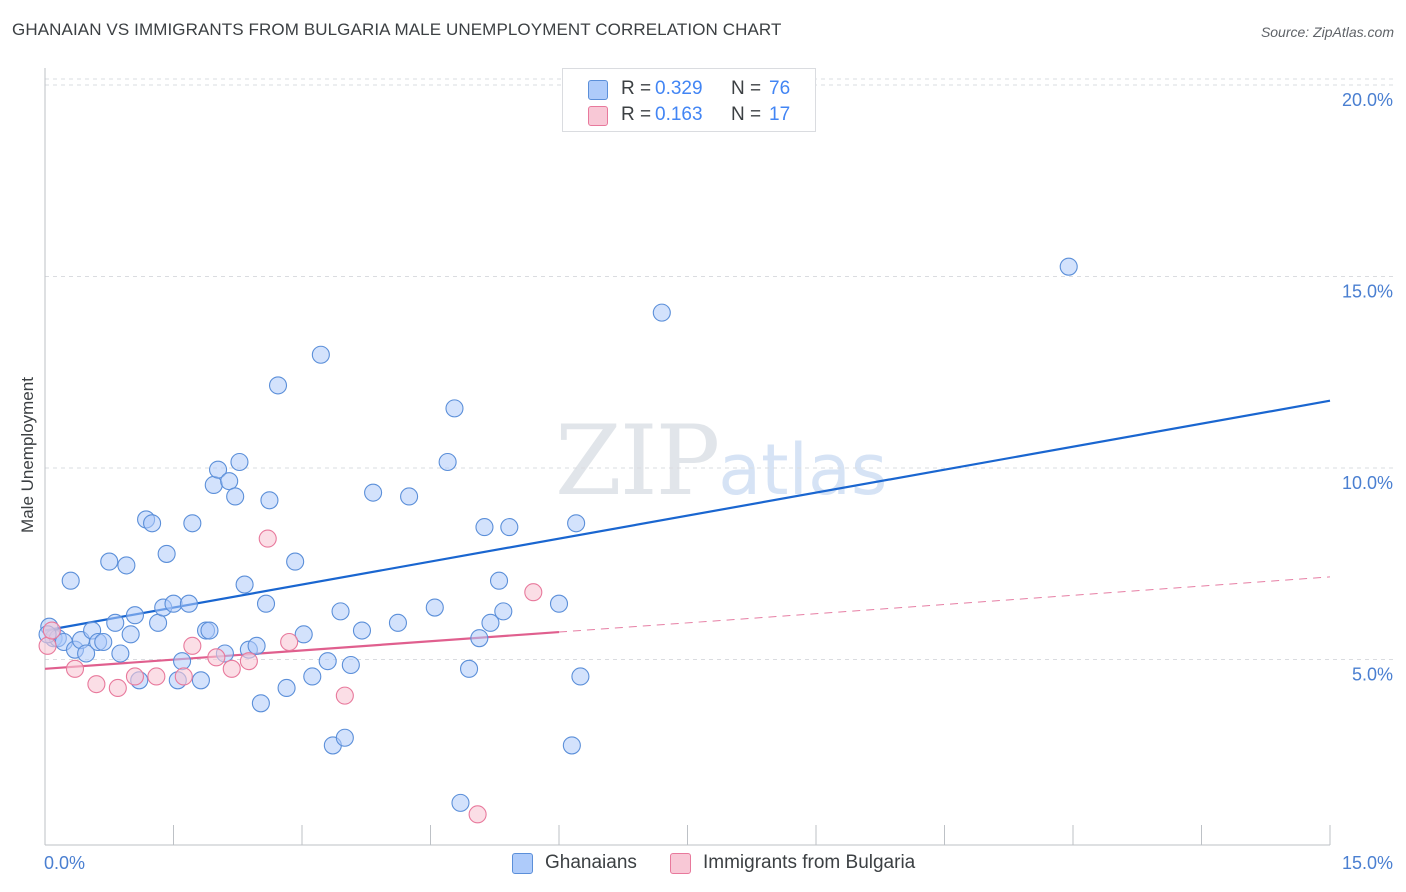  I want to click on series-legend-ghanaians: Ghanaians, so click(574, 863).